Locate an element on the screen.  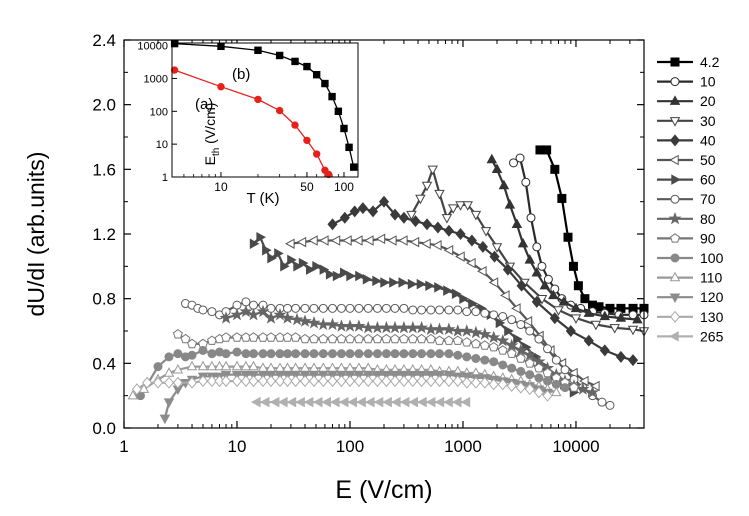
x-tick-label: 10 is located at coordinates (237, 446).